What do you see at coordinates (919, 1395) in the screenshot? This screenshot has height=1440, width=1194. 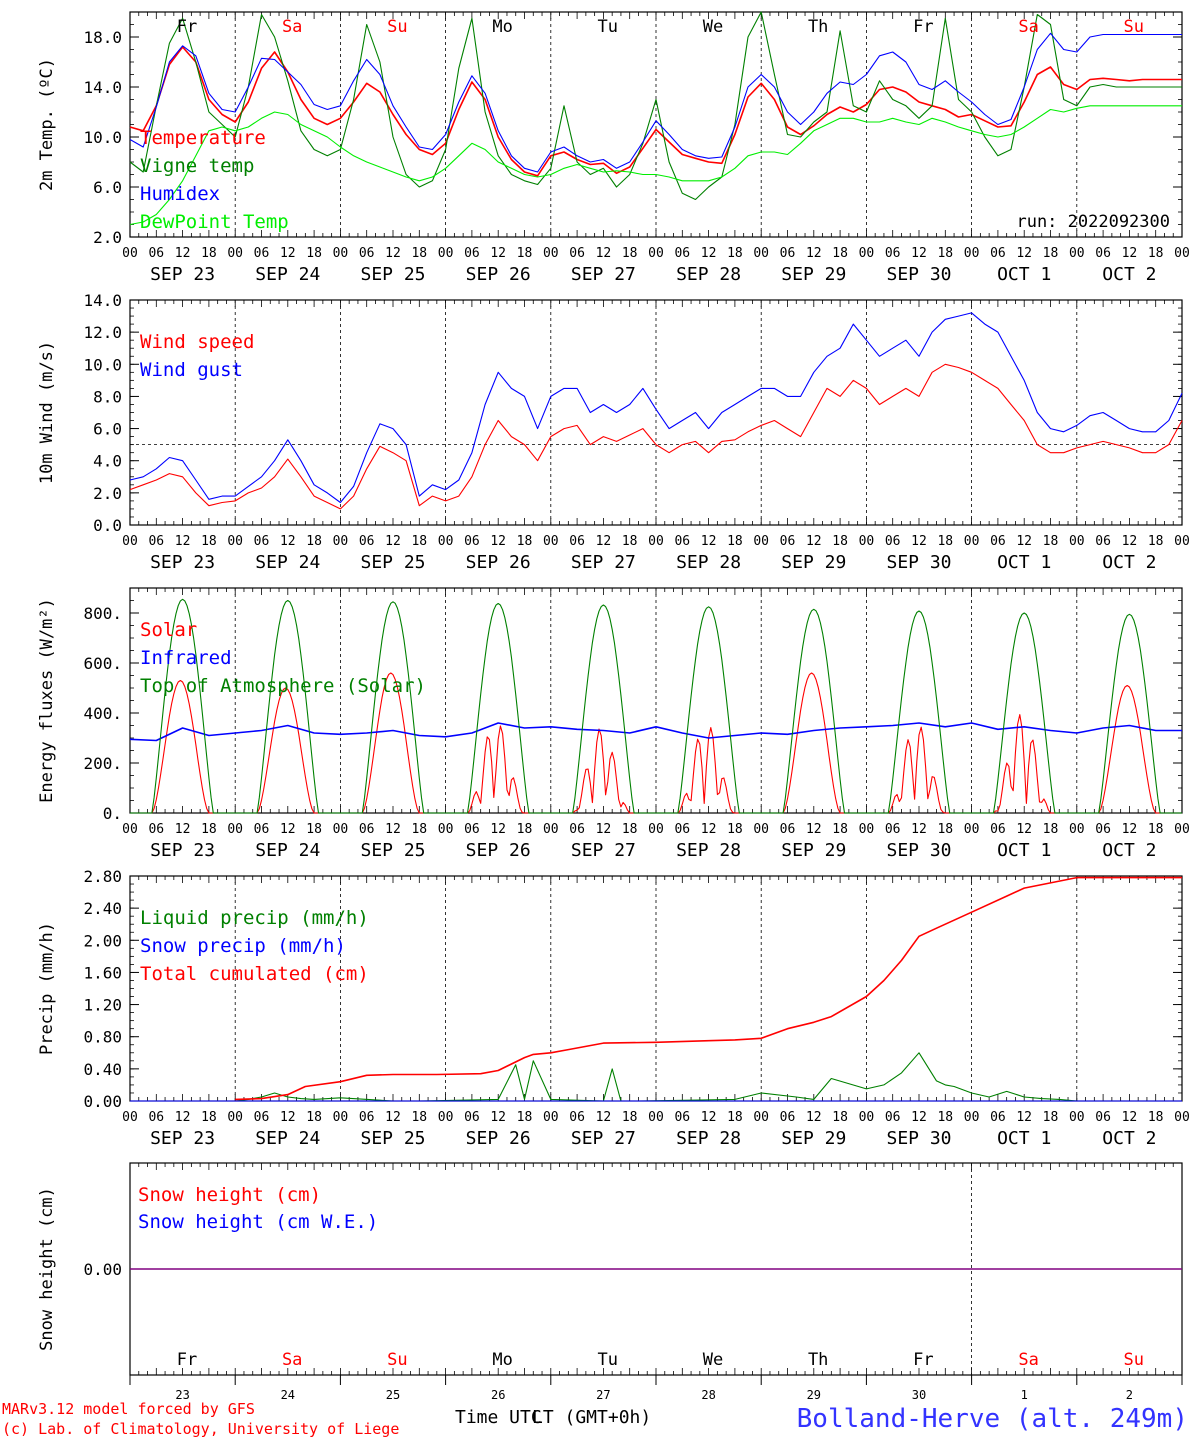 I see `day-number: 30` at bounding box center [919, 1395].